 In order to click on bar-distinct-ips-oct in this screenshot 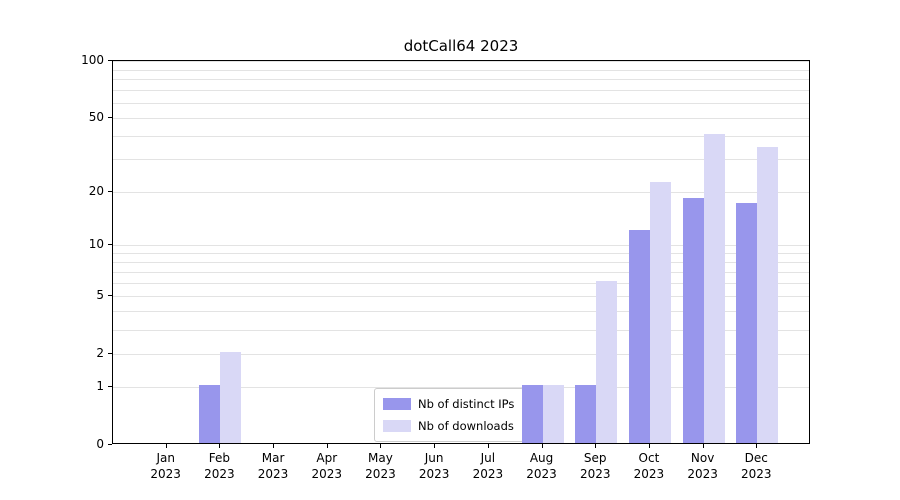, I will do `click(639, 336)`.